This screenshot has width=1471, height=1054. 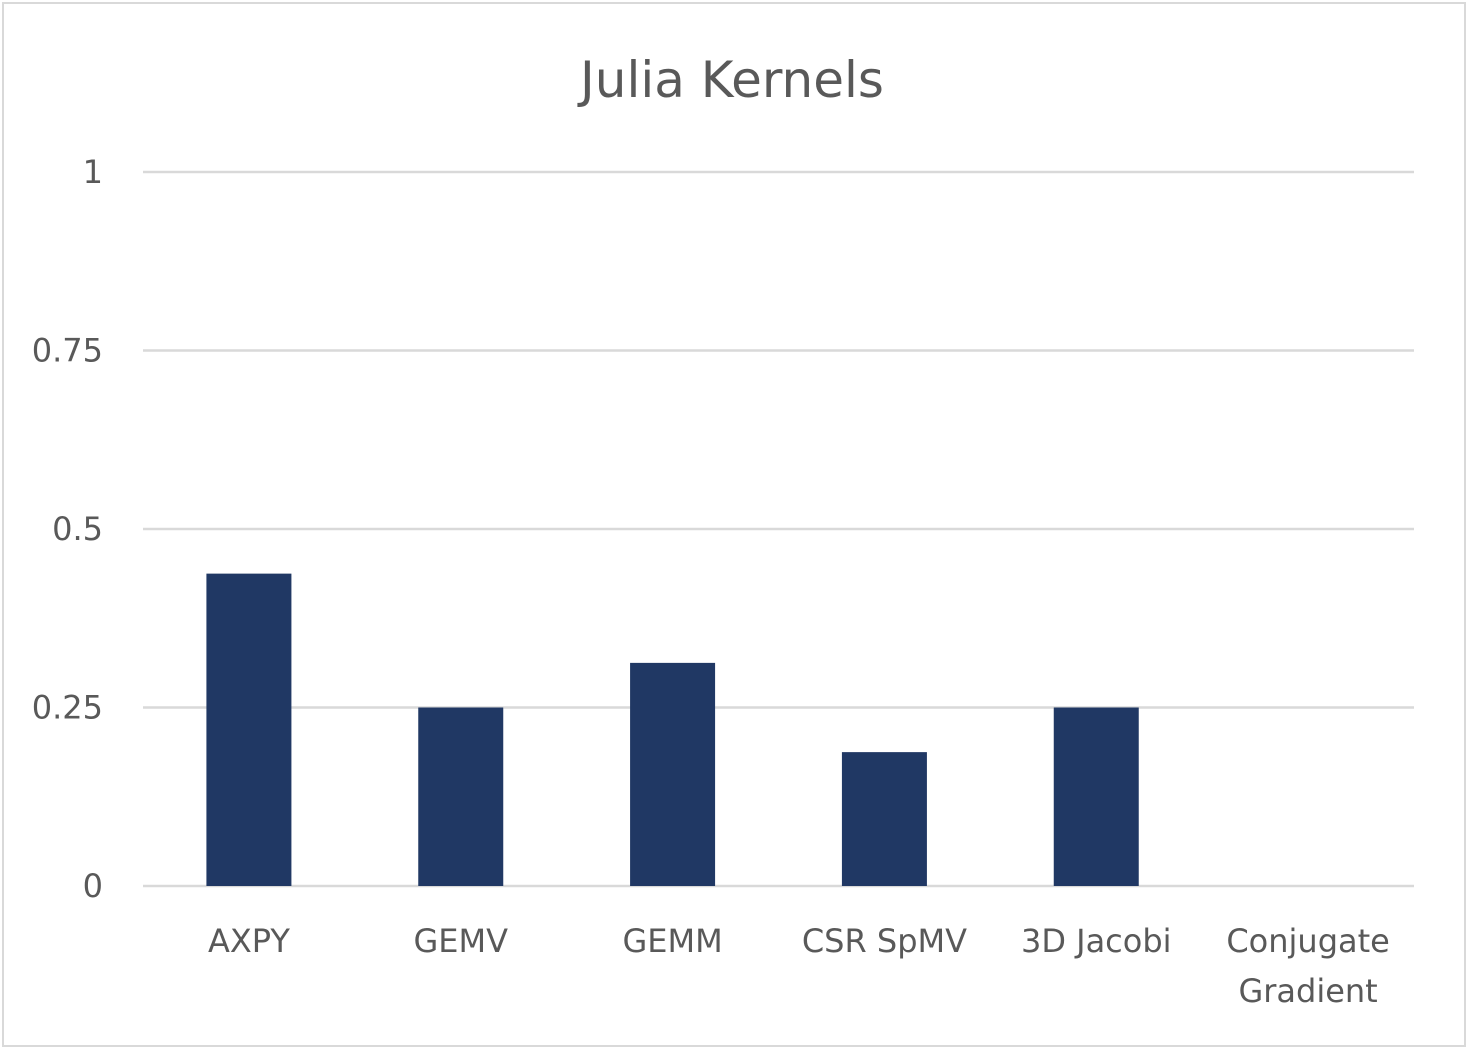 What do you see at coordinates (1308, 966) in the screenshot?
I see `x-tick-label: Conjugate Gradient` at bounding box center [1308, 966].